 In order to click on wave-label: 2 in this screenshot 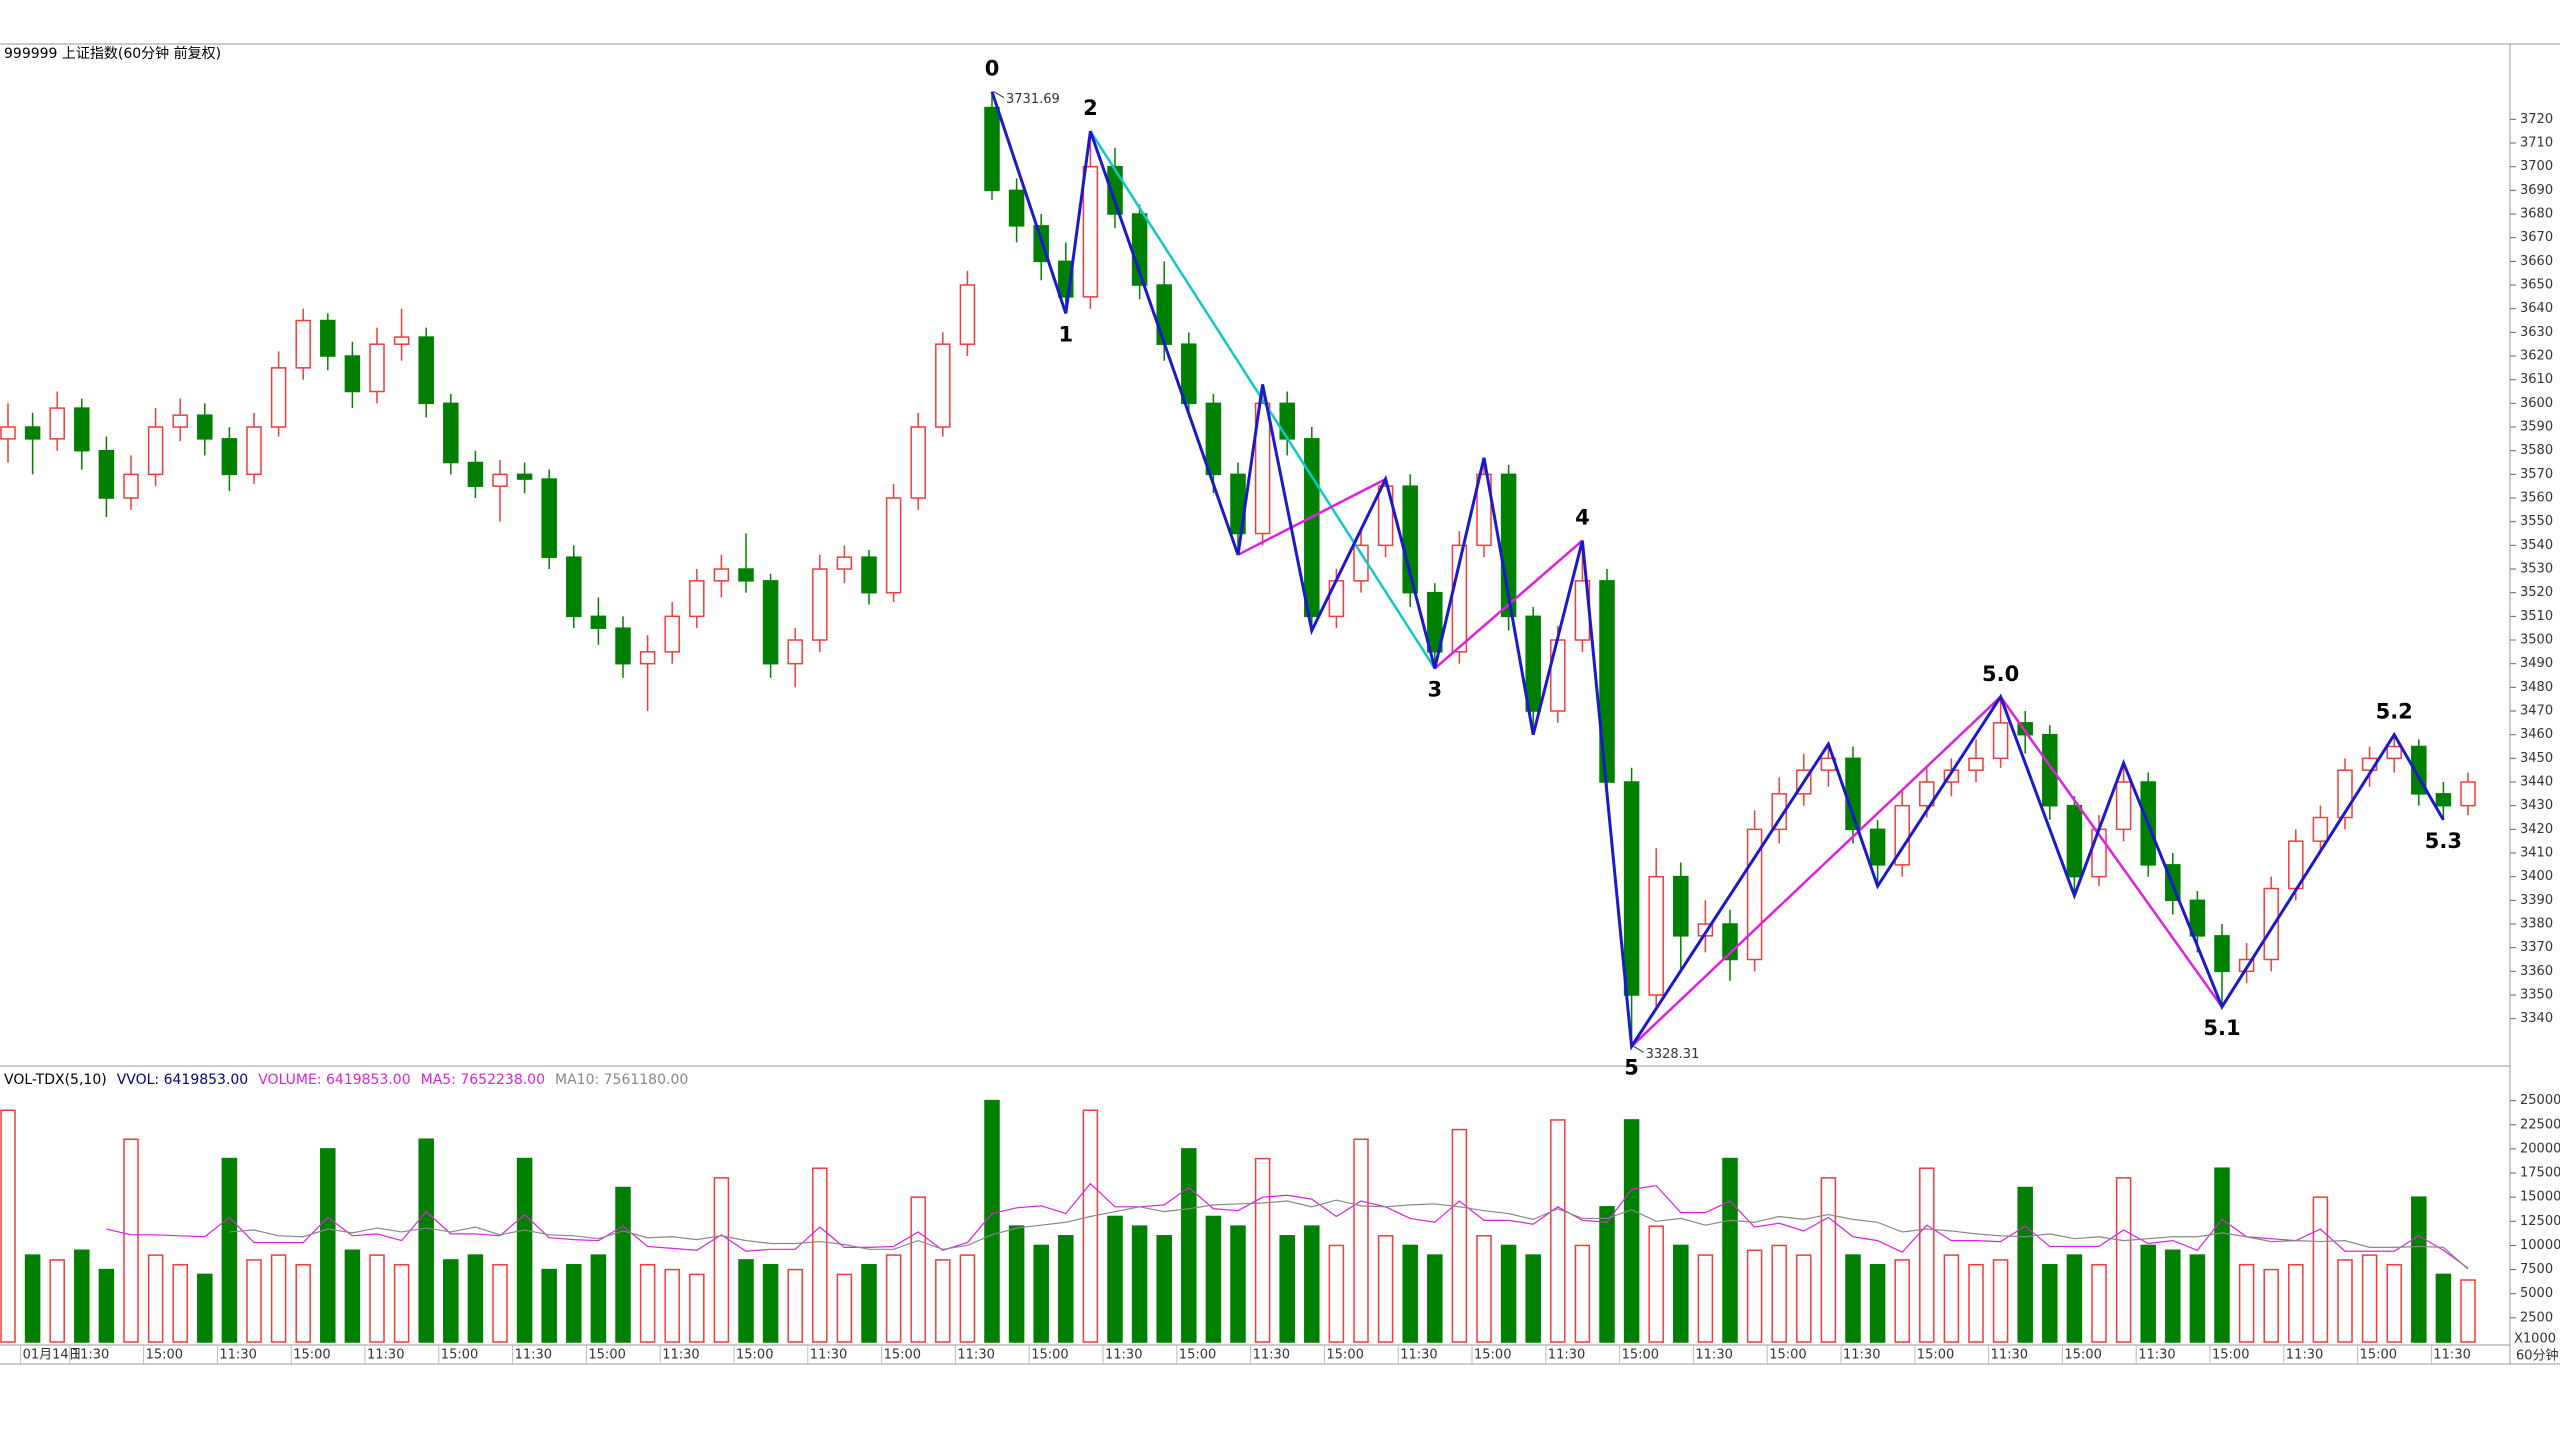, I will do `click(1090, 108)`.